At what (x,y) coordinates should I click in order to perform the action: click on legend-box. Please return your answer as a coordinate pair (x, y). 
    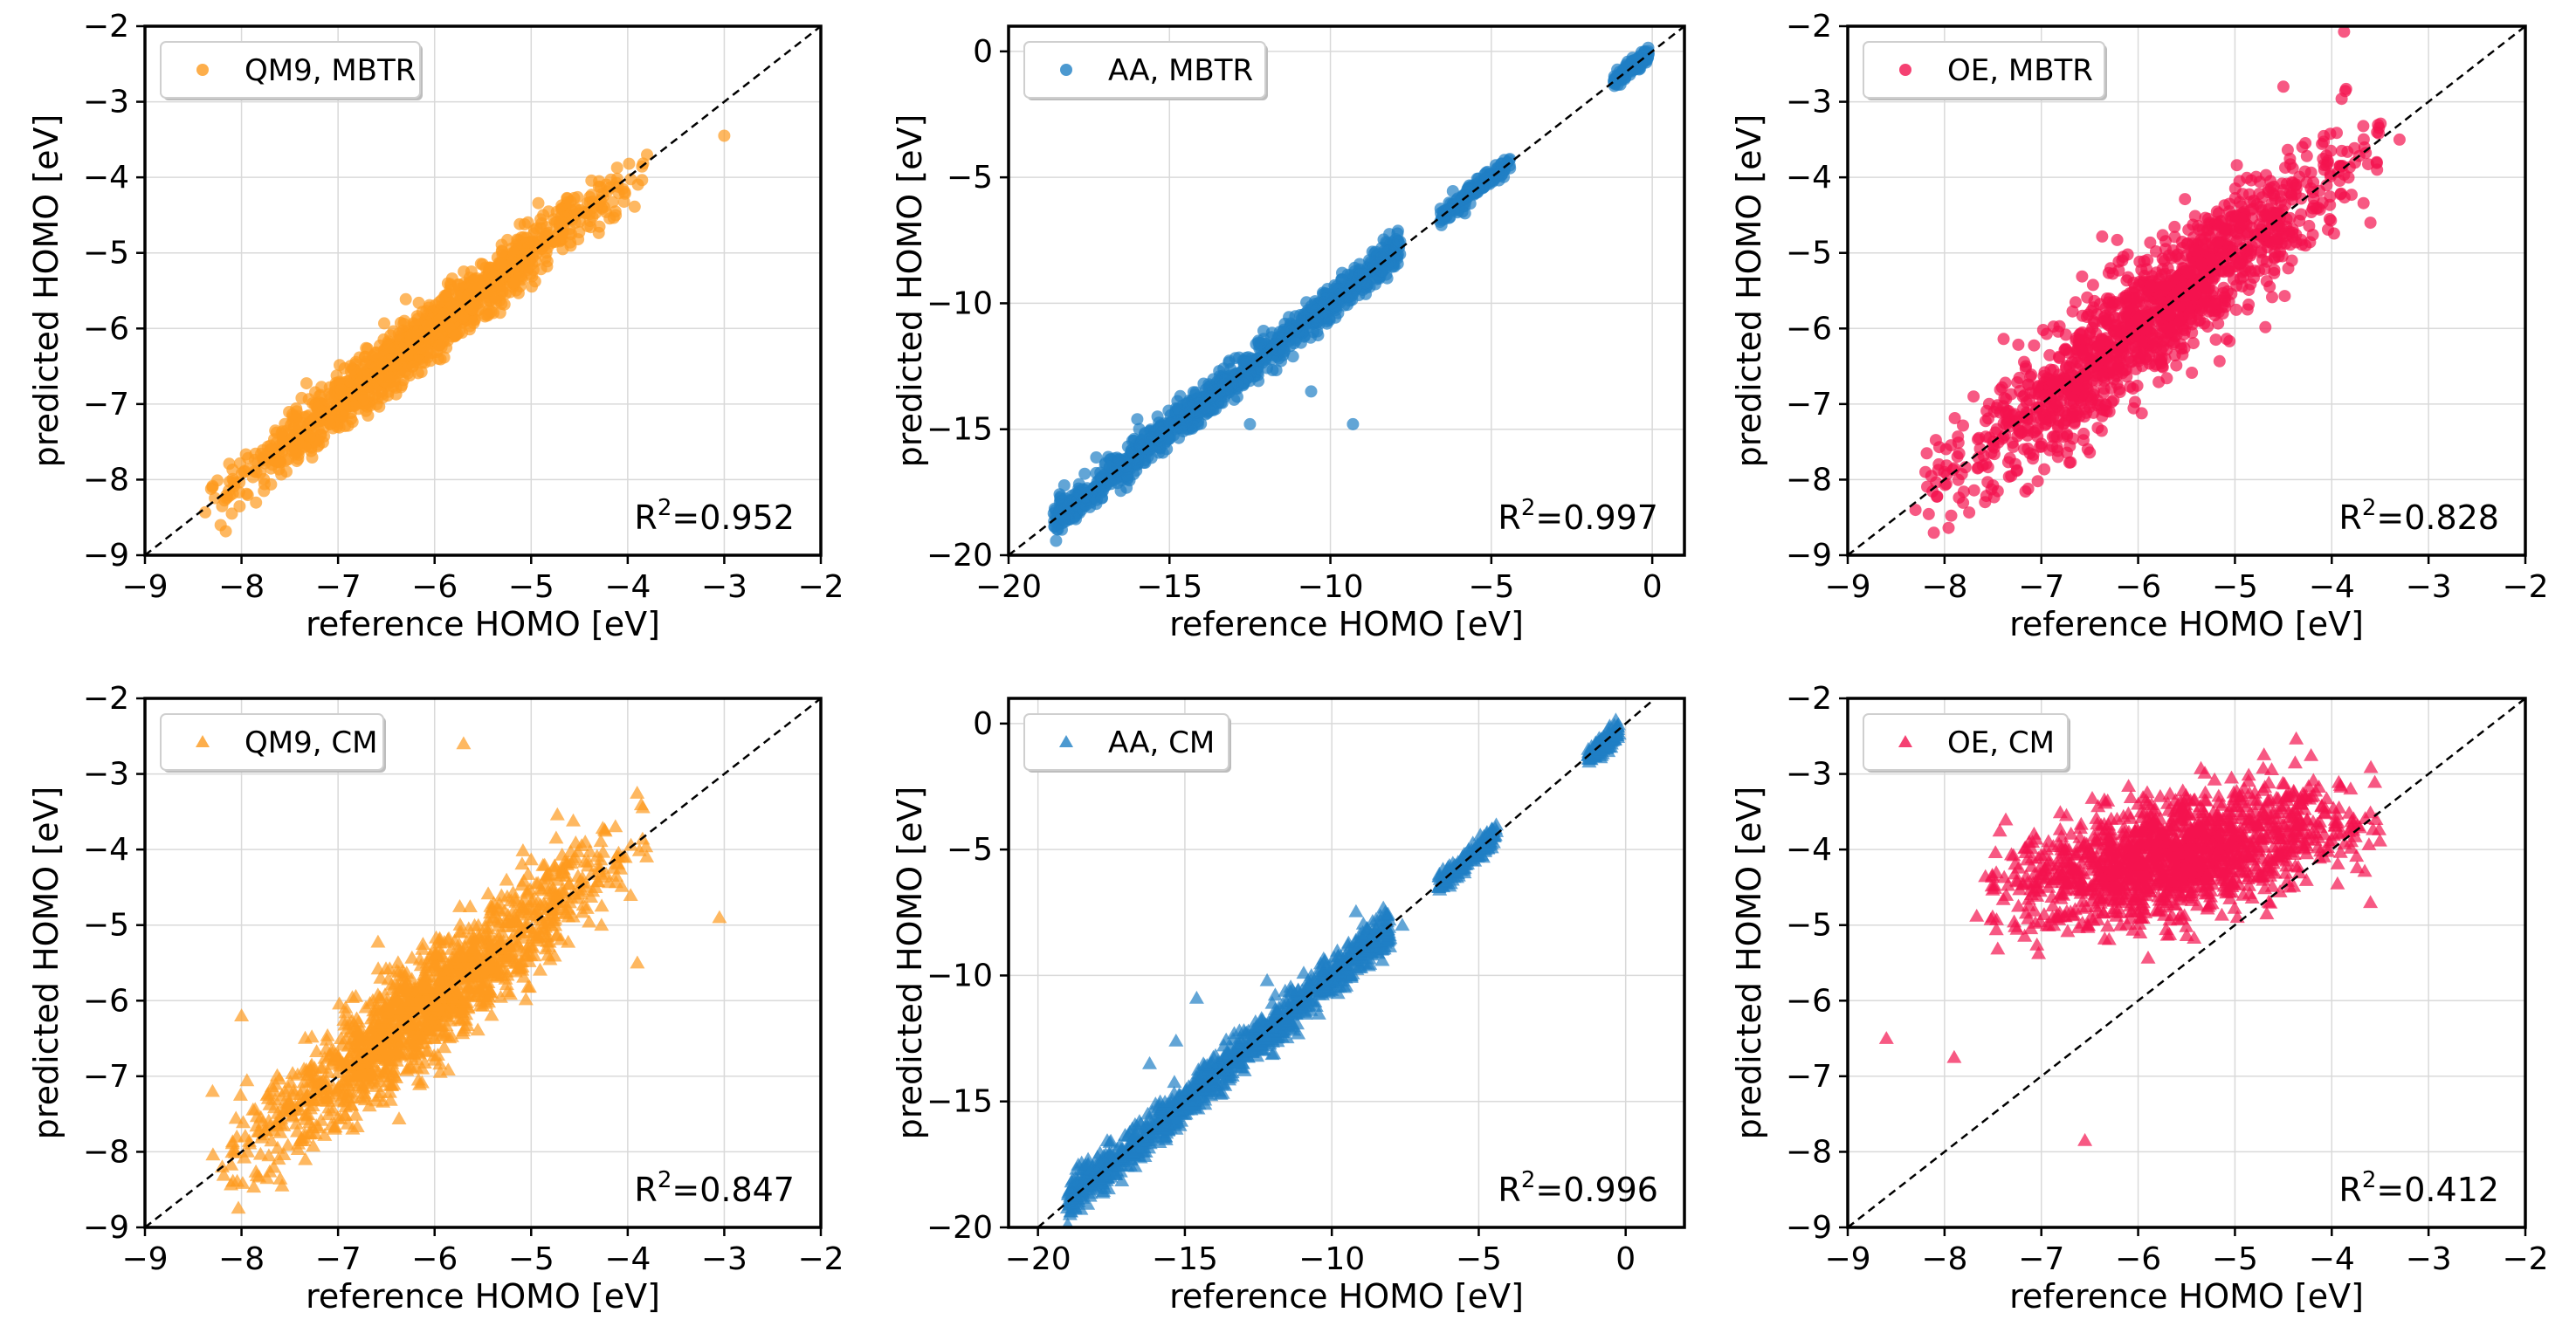
    Looking at the image, I should click on (1984, 70).